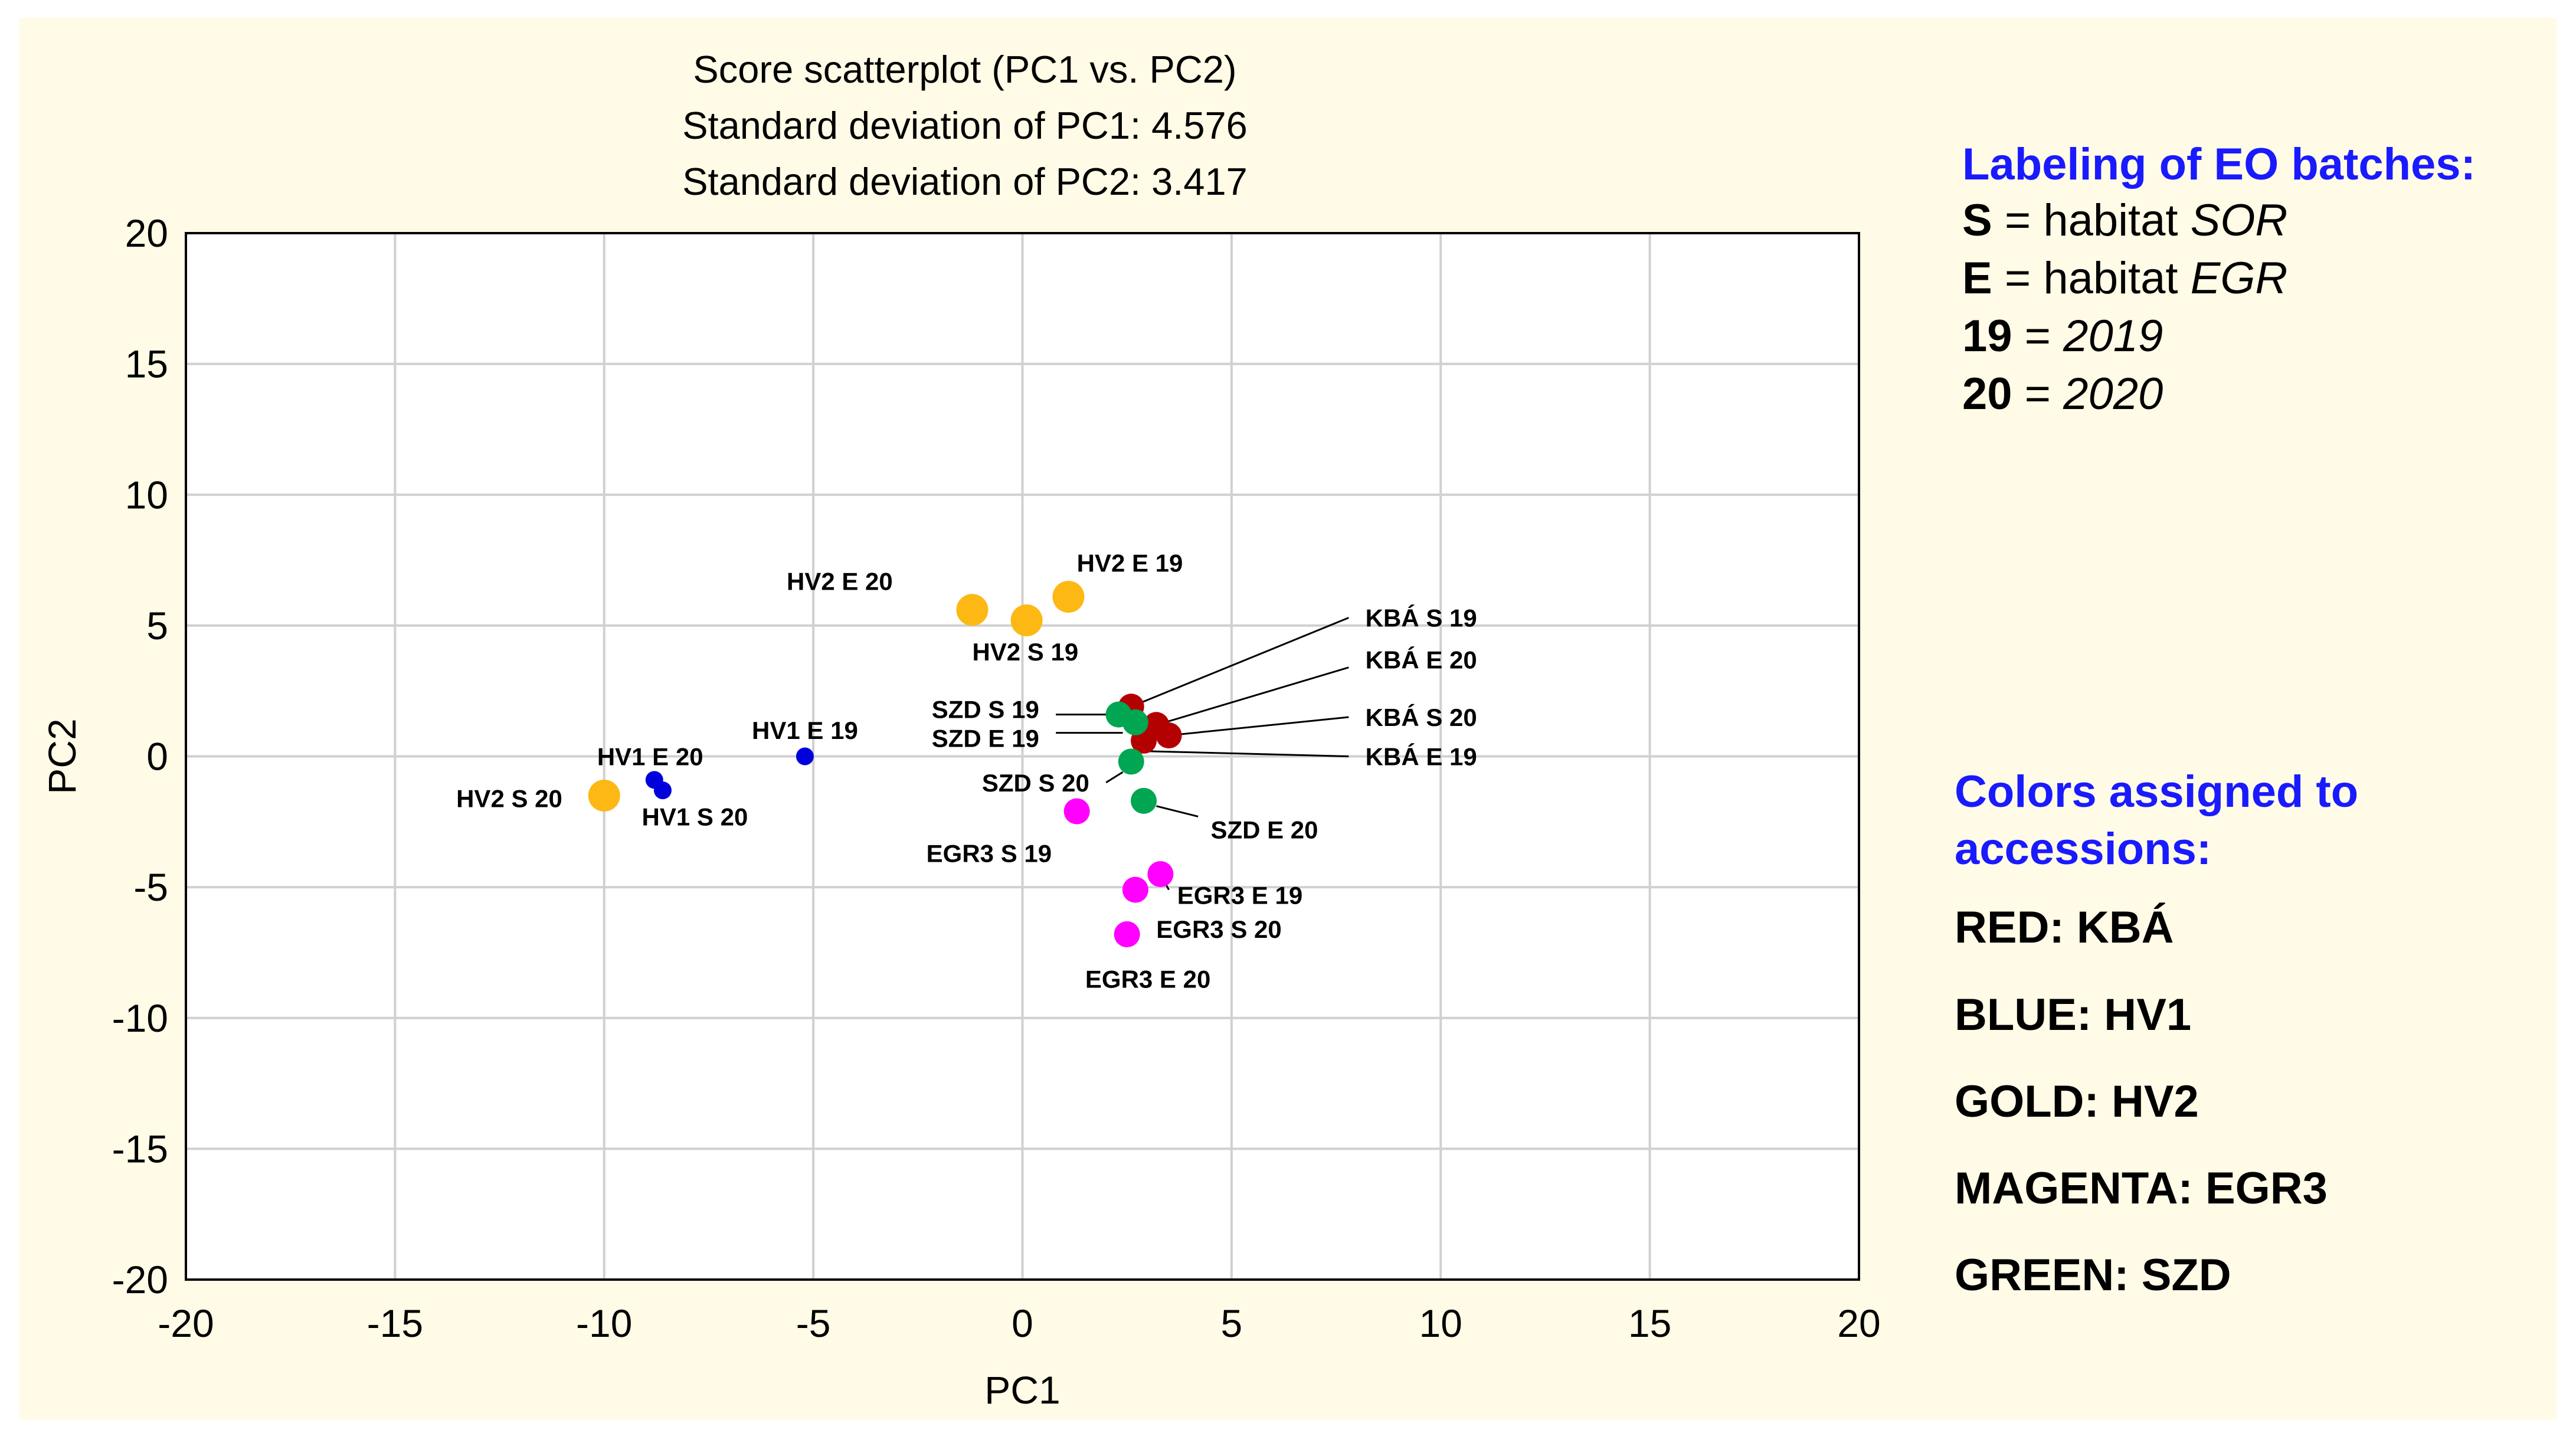 The image size is (2576, 1436). What do you see at coordinates (147, 495) in the screenshot?
I see `y-tick-label: 10` at bounding box center [147, 495].